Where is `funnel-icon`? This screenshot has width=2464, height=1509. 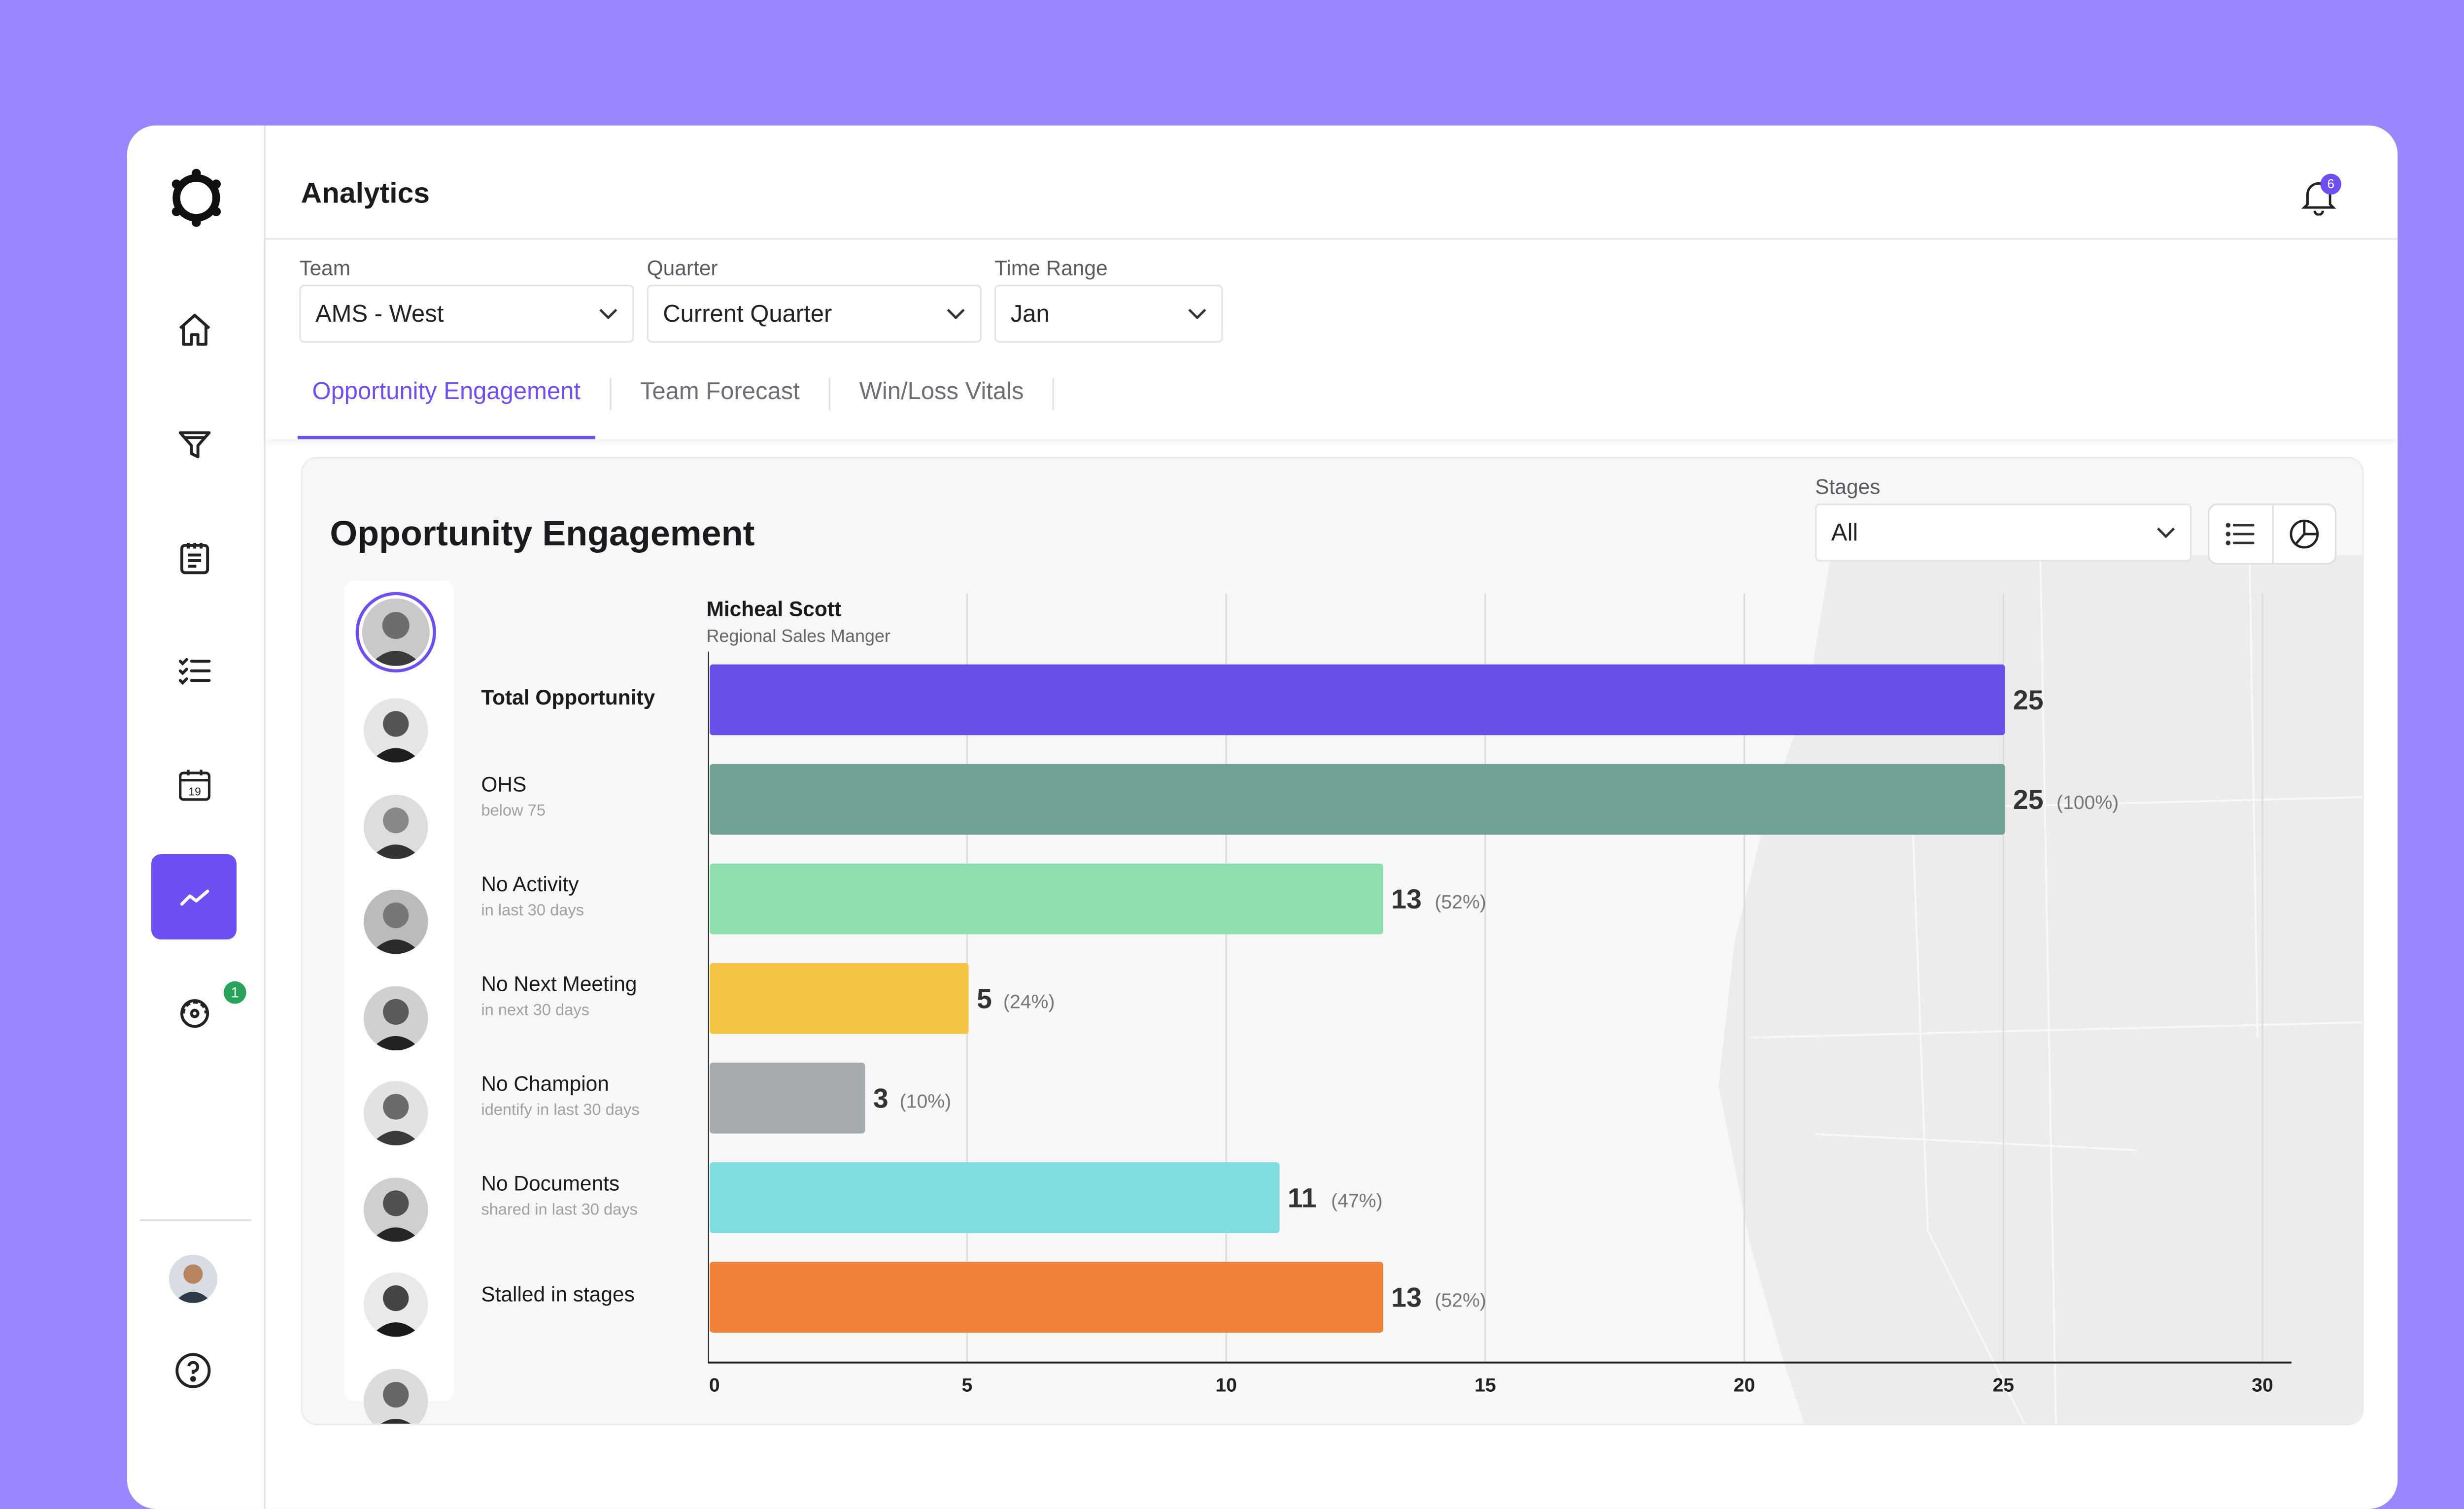 funnel-icon is located at coordinates (194, 444).